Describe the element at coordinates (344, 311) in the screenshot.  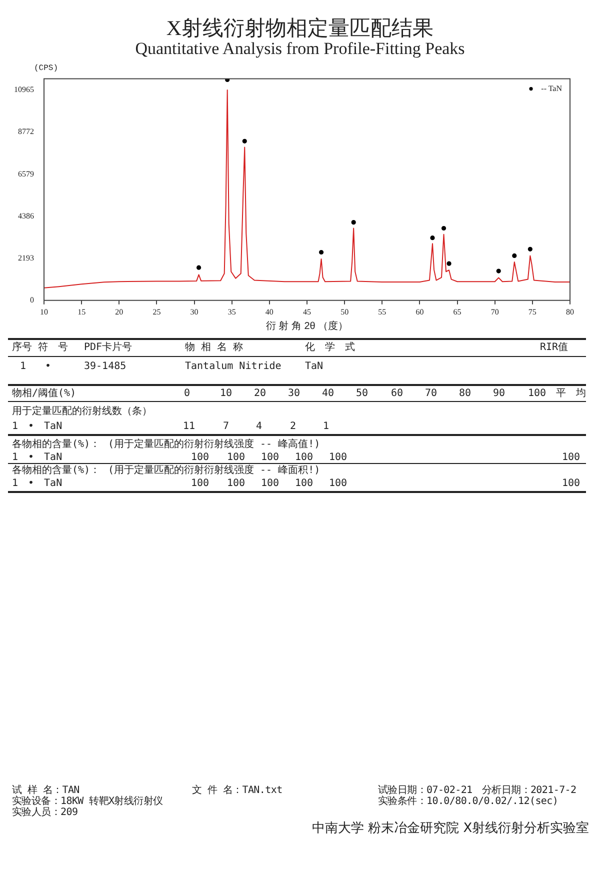
I see `x-tick-label: 50` at that location.